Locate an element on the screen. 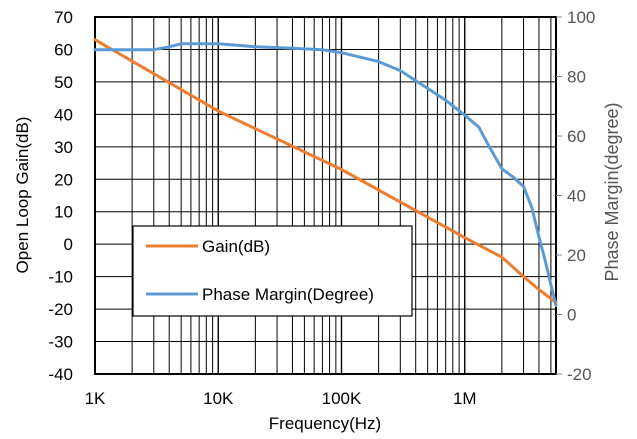  right-y-tick-label: 80 is located at coordinates (576, 77).